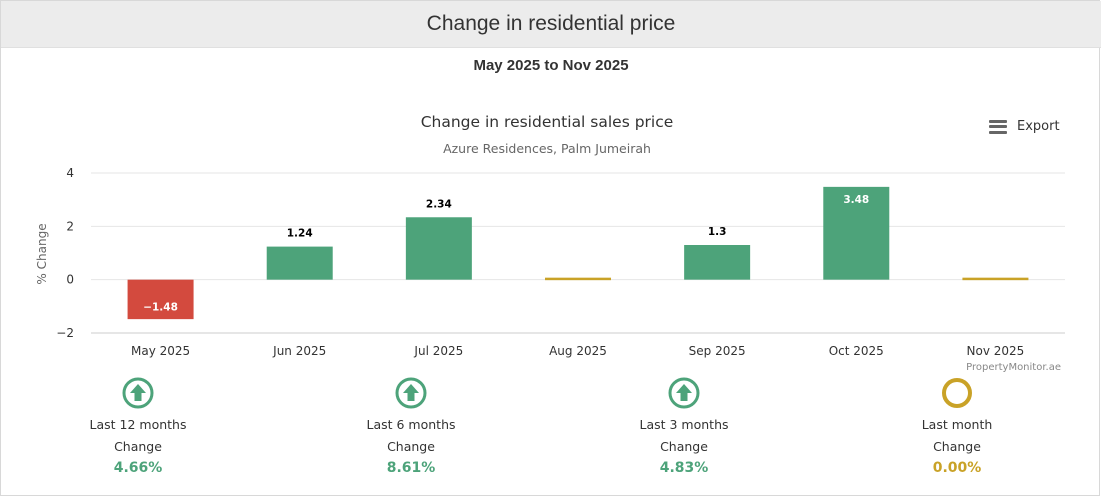  I want to click on stat-value: 4.83%, so click(684, 468).